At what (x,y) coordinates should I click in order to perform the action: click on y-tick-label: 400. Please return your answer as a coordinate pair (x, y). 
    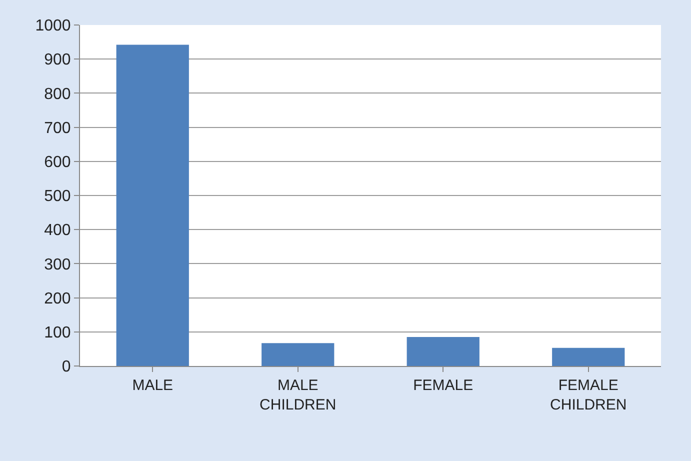
    Looking at the image, I should click on (57, 231).